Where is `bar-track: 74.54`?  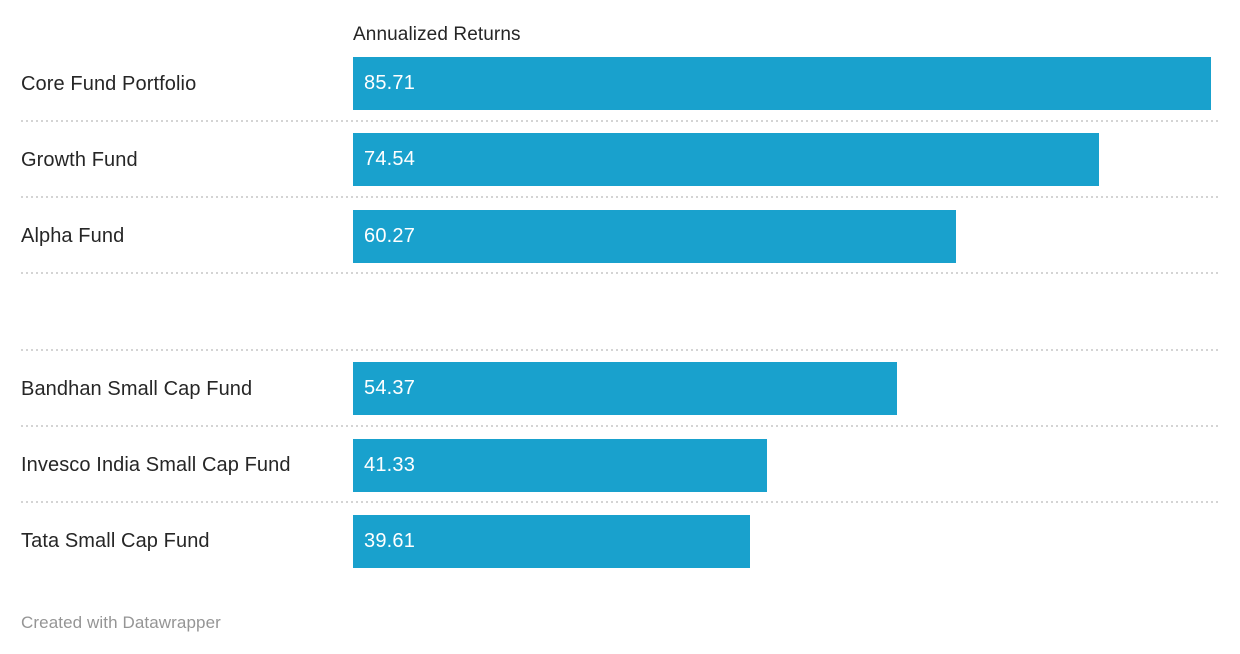
bar-track: 74.54 is located at coordinates (785, 160).